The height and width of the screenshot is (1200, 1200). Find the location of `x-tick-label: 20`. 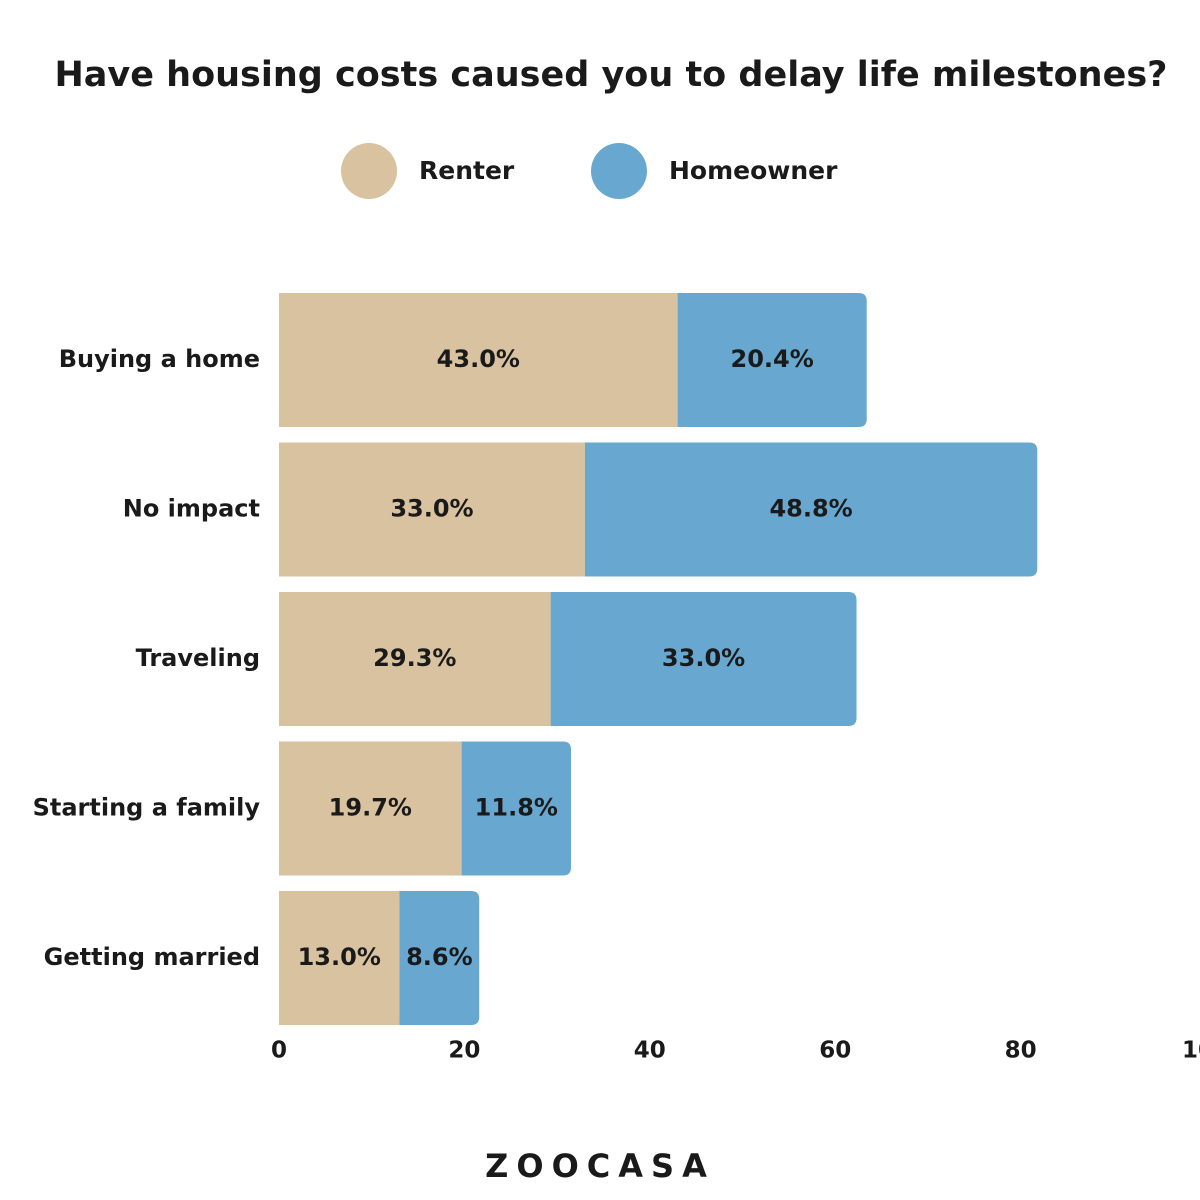

x-tick-label: 20 is located at coordinates (464, 1051).